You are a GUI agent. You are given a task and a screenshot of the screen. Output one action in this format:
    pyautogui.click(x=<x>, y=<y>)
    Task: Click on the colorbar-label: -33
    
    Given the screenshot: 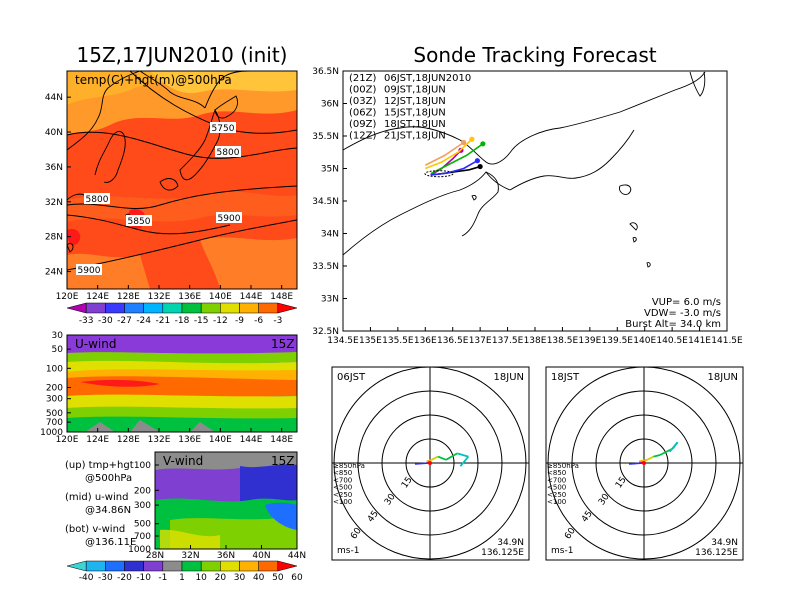 What is the action you would take?
    pyautogui.click(x=86, y=321)
    